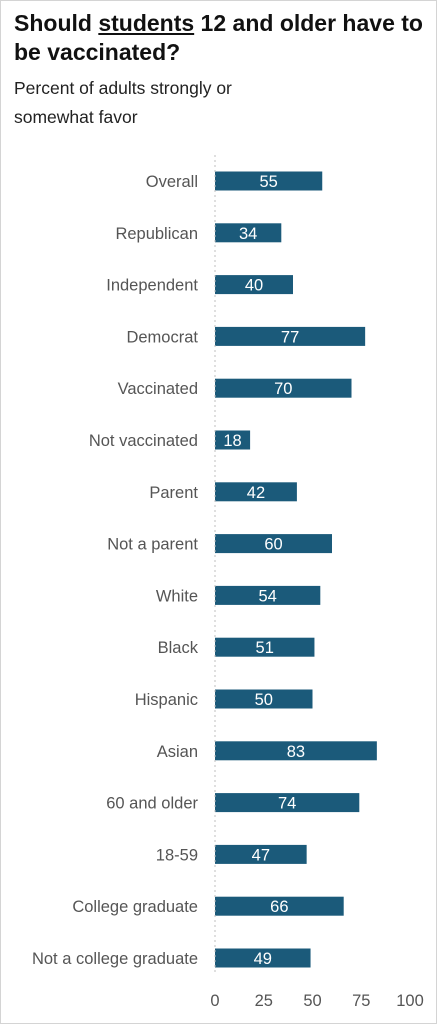 The image size is (437, 1024). What do you see at coordinates (177, 752) in the screenshot?
I see `category-label: Asian` at bounding box center [177, 752].